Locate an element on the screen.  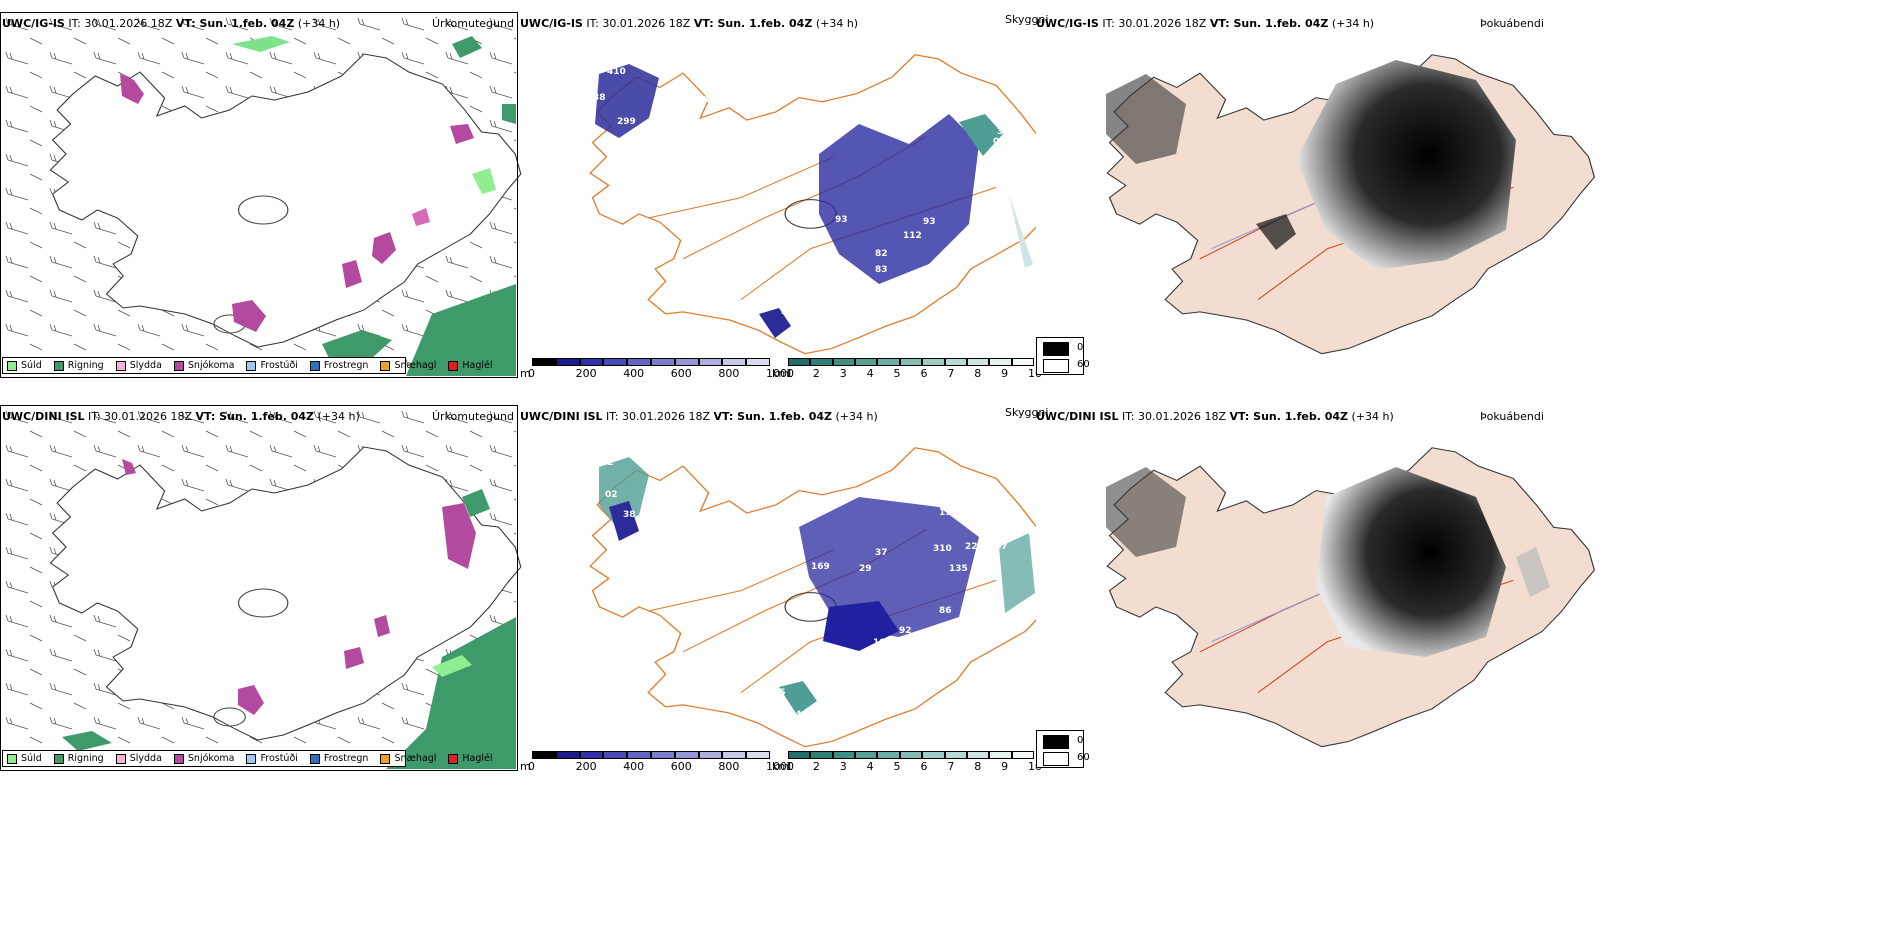
fog-key-label-low: 0 is located at coordinates (1080, 347).